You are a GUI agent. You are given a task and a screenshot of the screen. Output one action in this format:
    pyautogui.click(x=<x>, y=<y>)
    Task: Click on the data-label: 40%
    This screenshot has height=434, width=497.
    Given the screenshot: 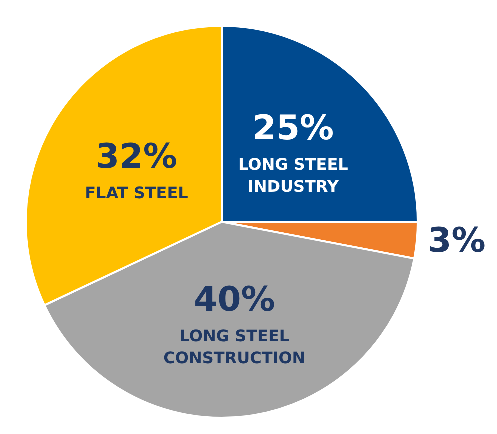 What is the action you would take?
    pyautogui.click(x=235, y=300)
    